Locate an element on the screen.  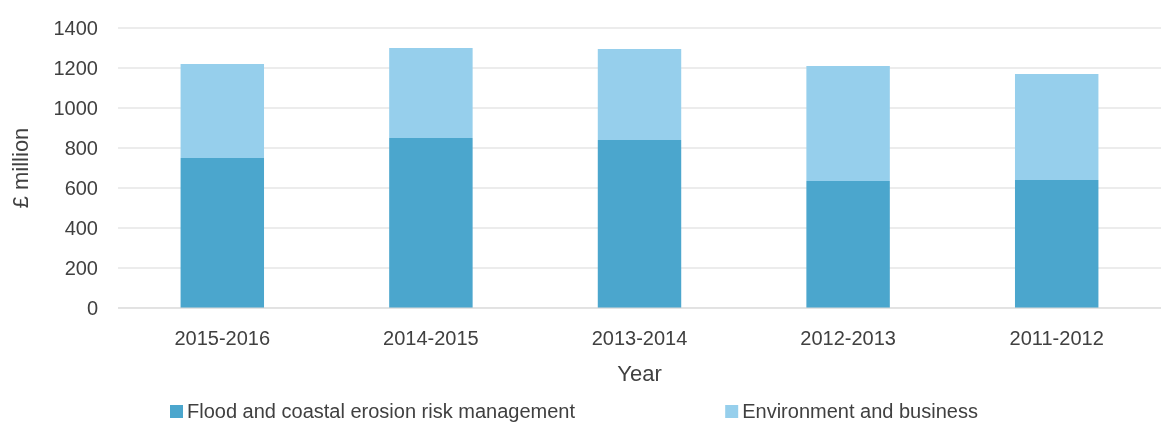
x-tick-label: 2014-2015 is located at coordinates (431, 338).